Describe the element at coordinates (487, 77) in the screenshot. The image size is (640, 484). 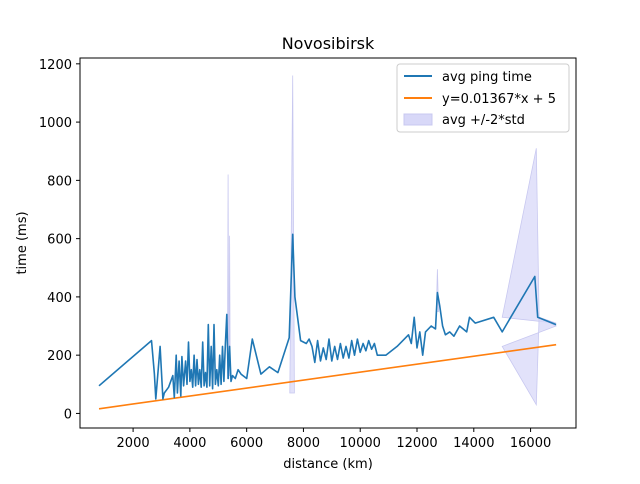
I see `legend-label-avg-ping: avg ping time` at that location.